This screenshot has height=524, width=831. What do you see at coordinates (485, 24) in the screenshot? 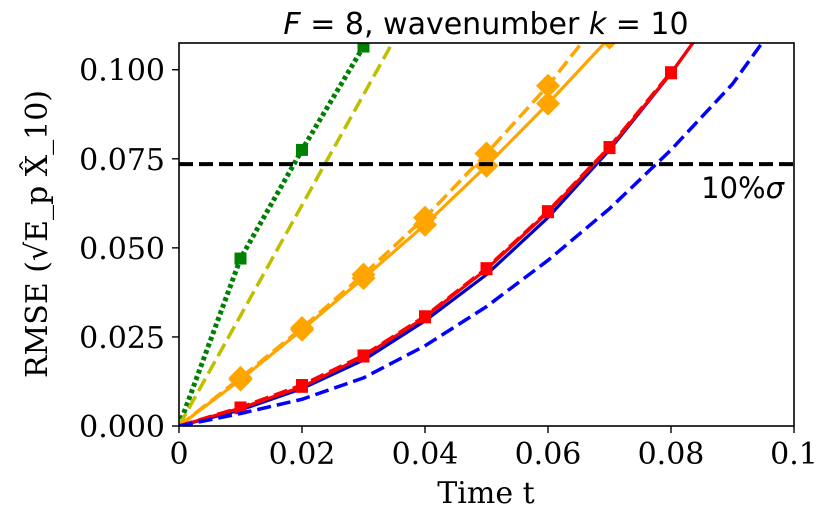
I see `chart-title: F = 8, wavenumber k = 10` at bounding box center [485, 24].